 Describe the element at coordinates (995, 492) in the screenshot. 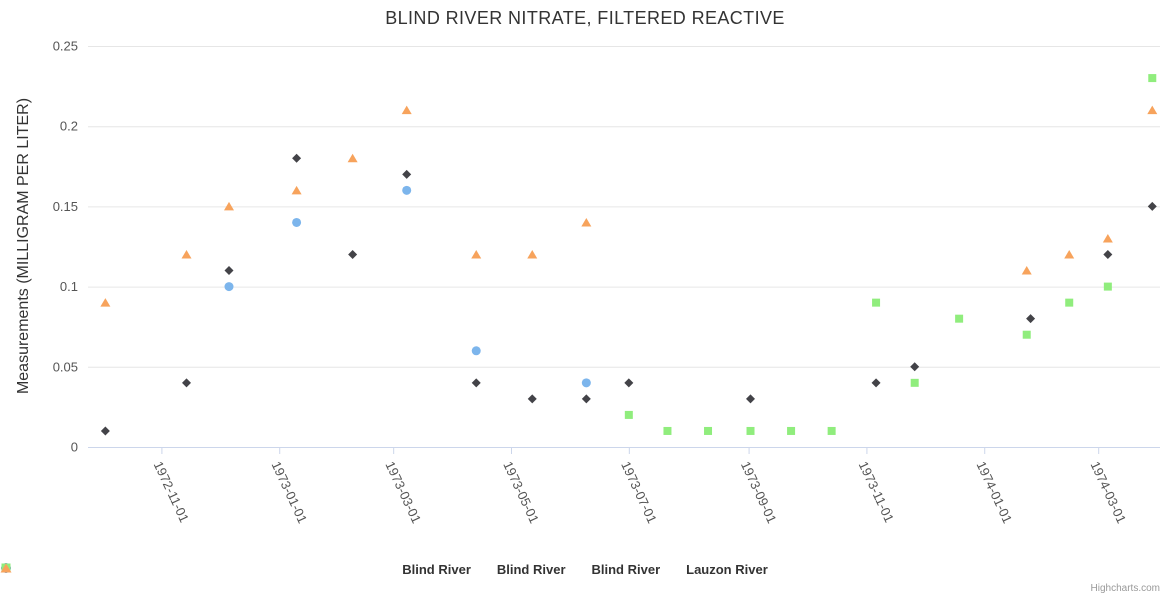

I see `x-axis-label: 1974-01-01` at that location.